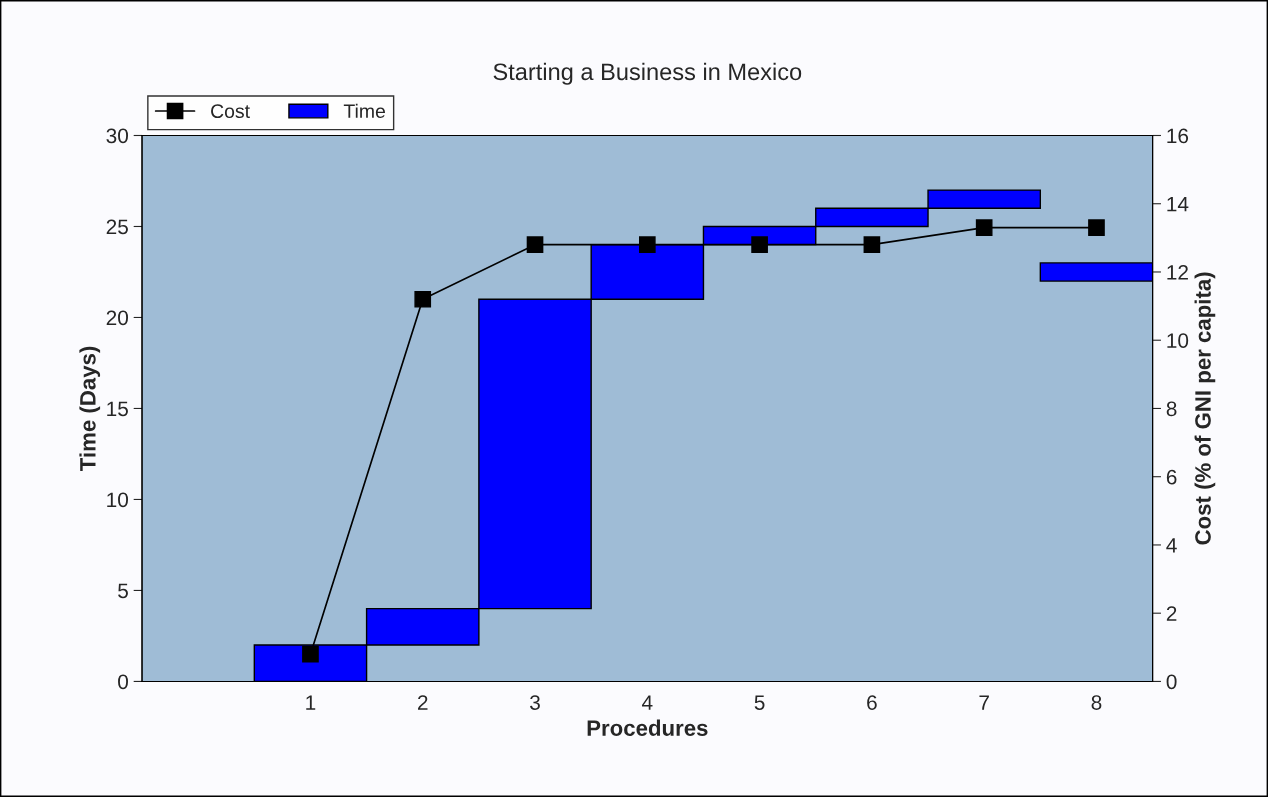  I want to click on y2-tick-label: 16, so click(1178, 136).